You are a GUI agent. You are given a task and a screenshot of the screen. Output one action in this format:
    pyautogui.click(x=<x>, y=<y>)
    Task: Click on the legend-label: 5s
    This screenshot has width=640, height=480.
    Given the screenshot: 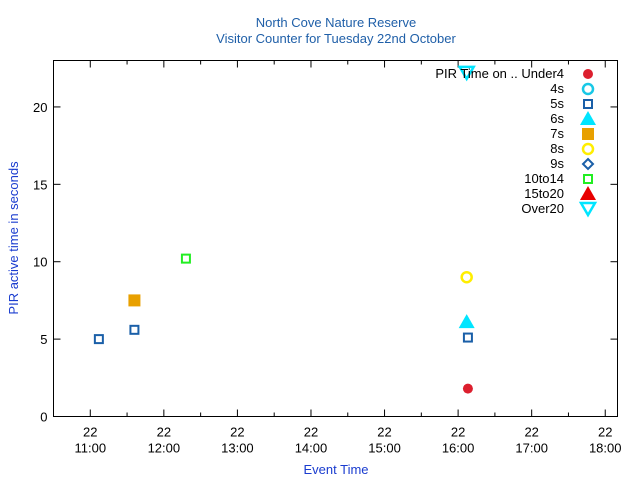 What is the action you would take?
    pyautogui.click(x=557, y=103)
    